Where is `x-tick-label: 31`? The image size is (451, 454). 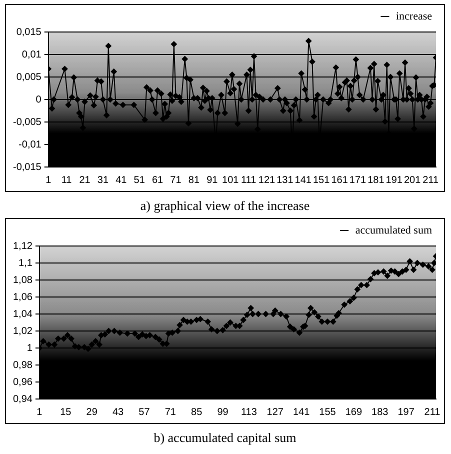
x-tick-label: 31 is located at coordinates (103, 180).